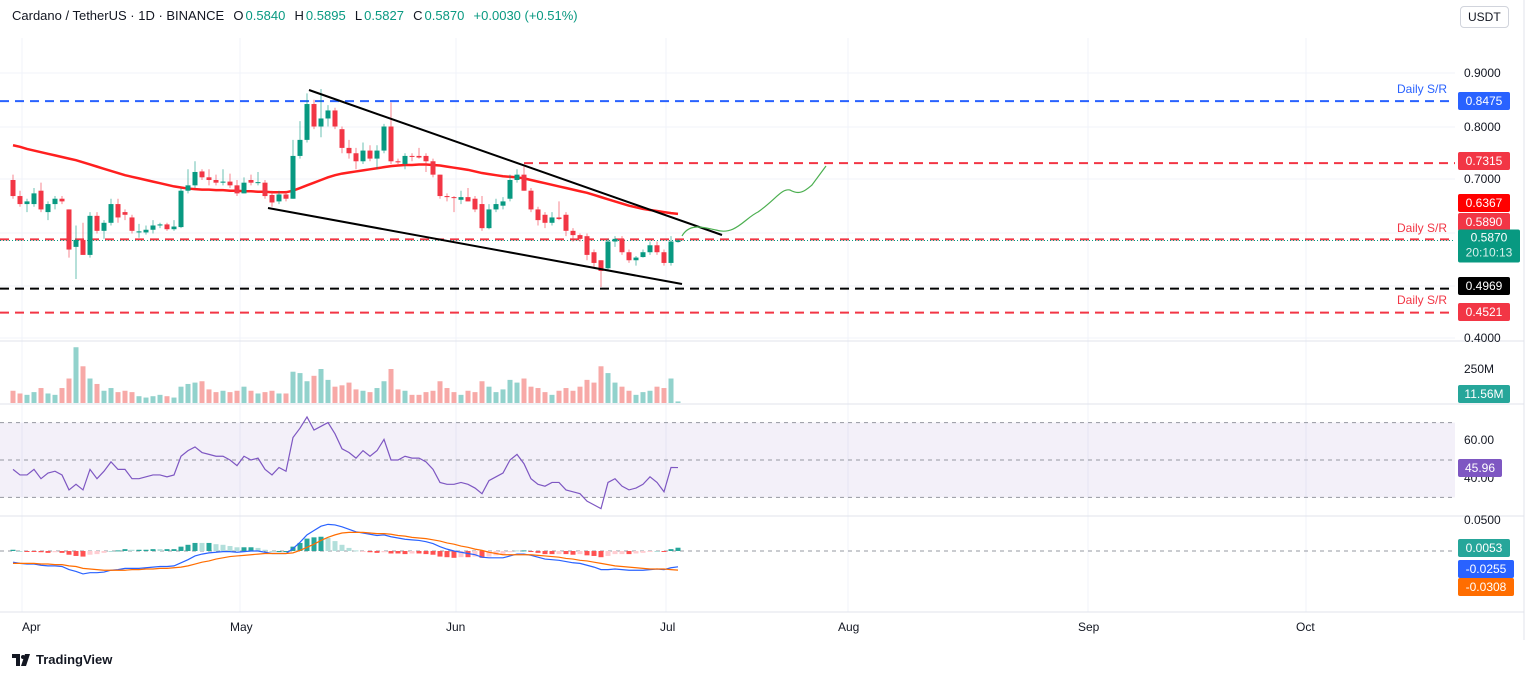  What do you see at coordinates (1484, 161) in the screenshot?
I see `resistance-tag: 0.7315` at bounding box center [1484, 161].